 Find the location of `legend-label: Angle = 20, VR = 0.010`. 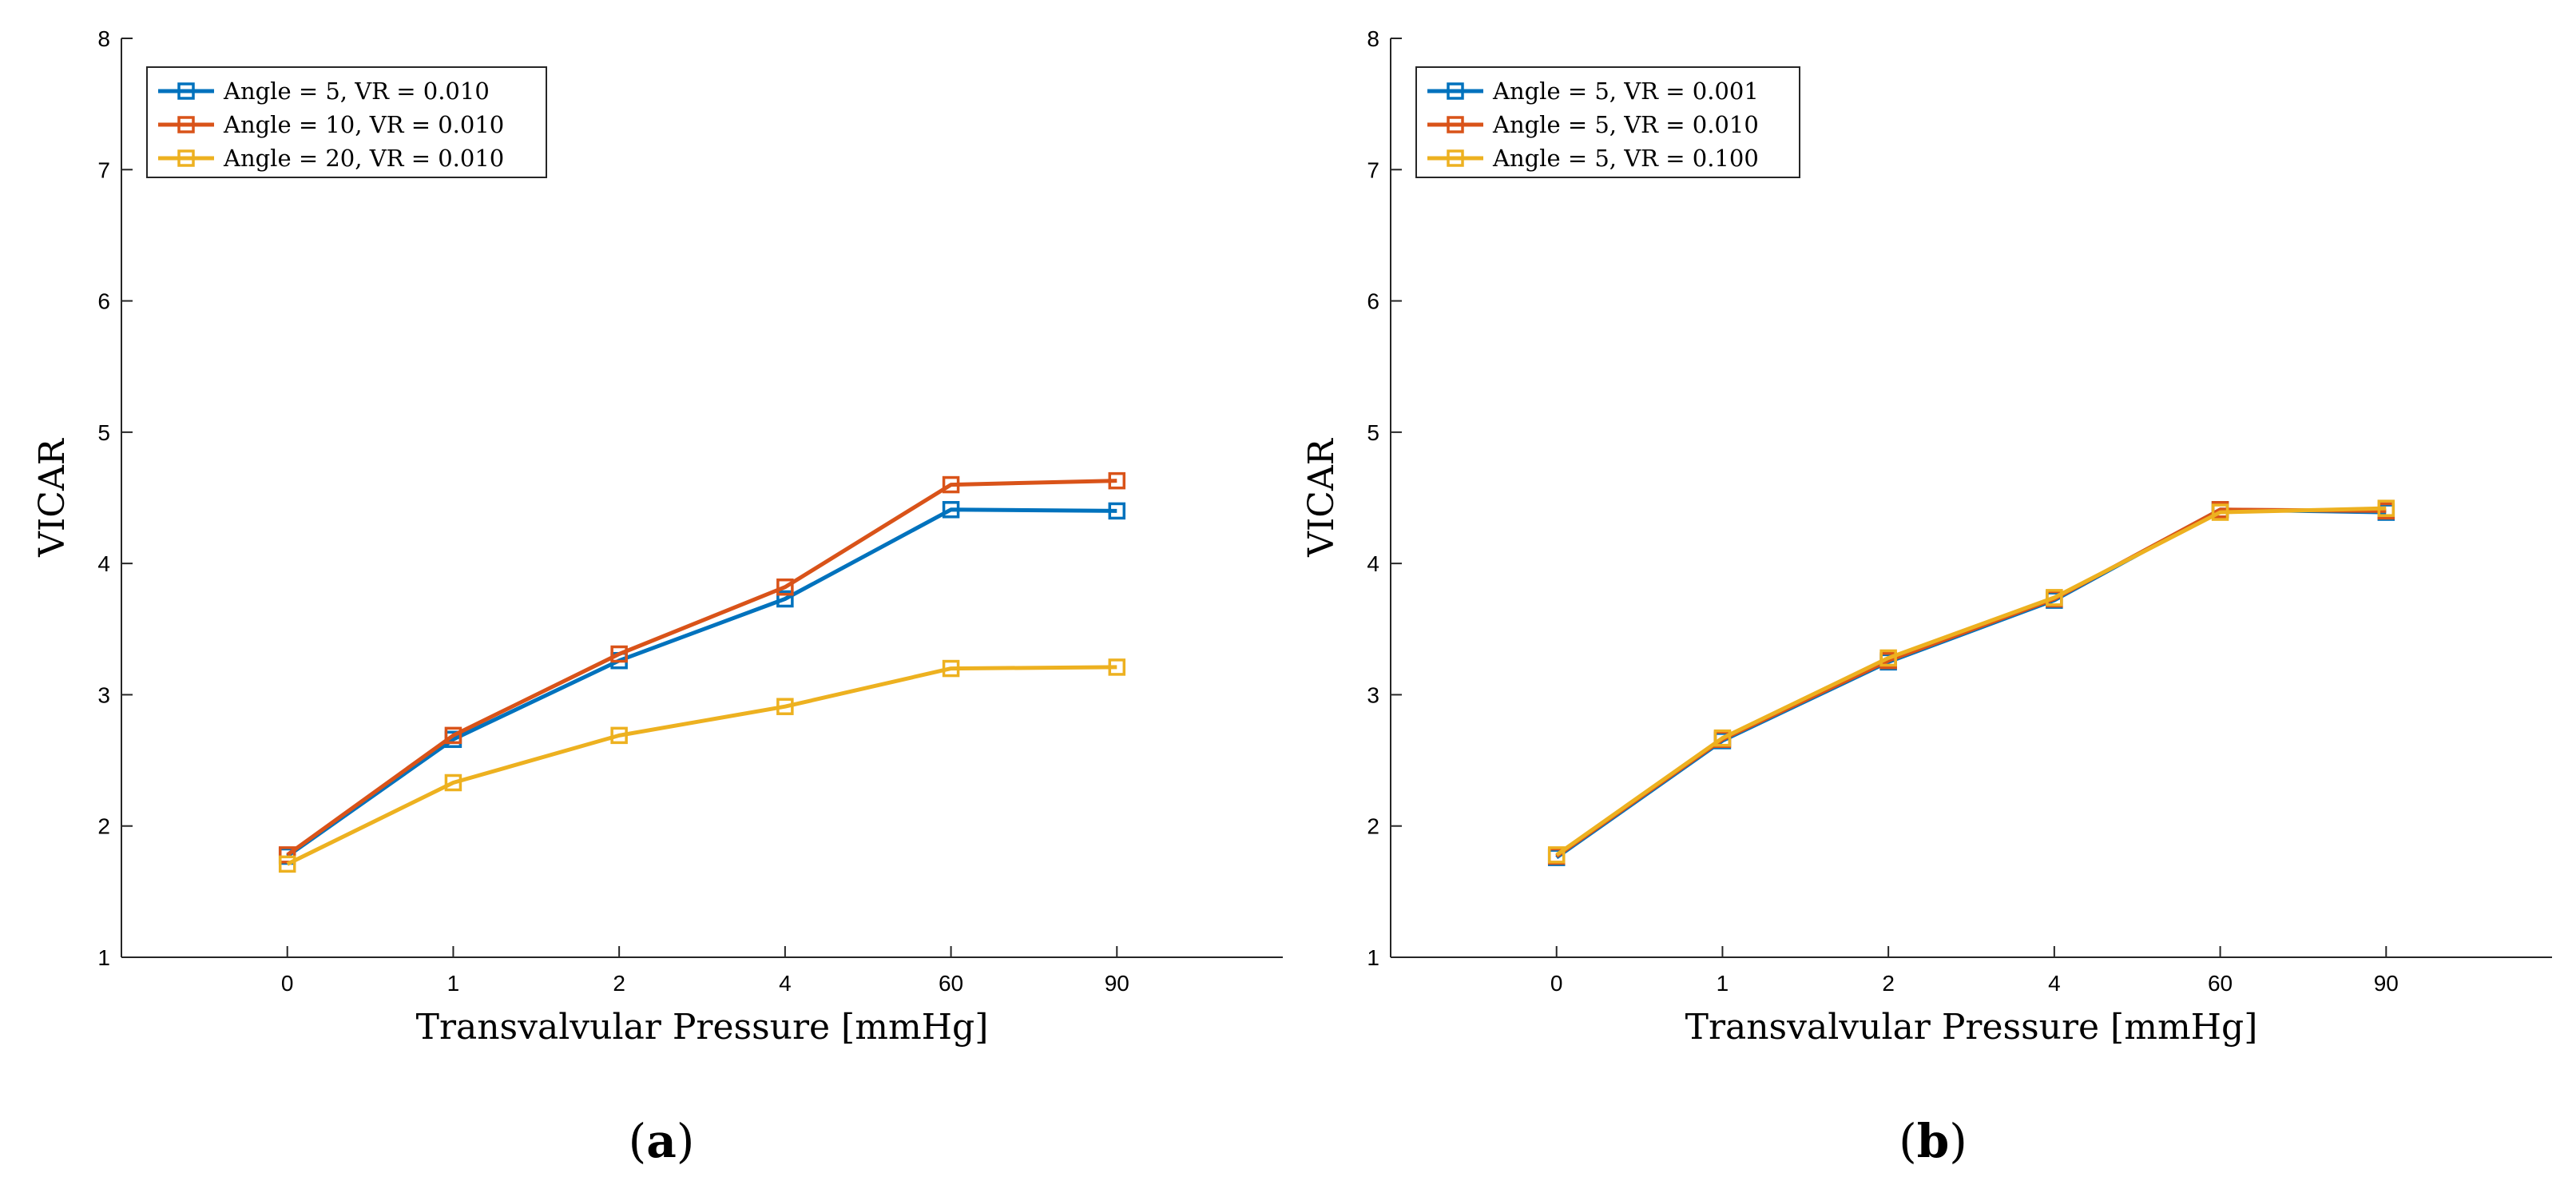

legend-label: Angle = 20, VR = 0.010 is located at coordinates (363, 159).